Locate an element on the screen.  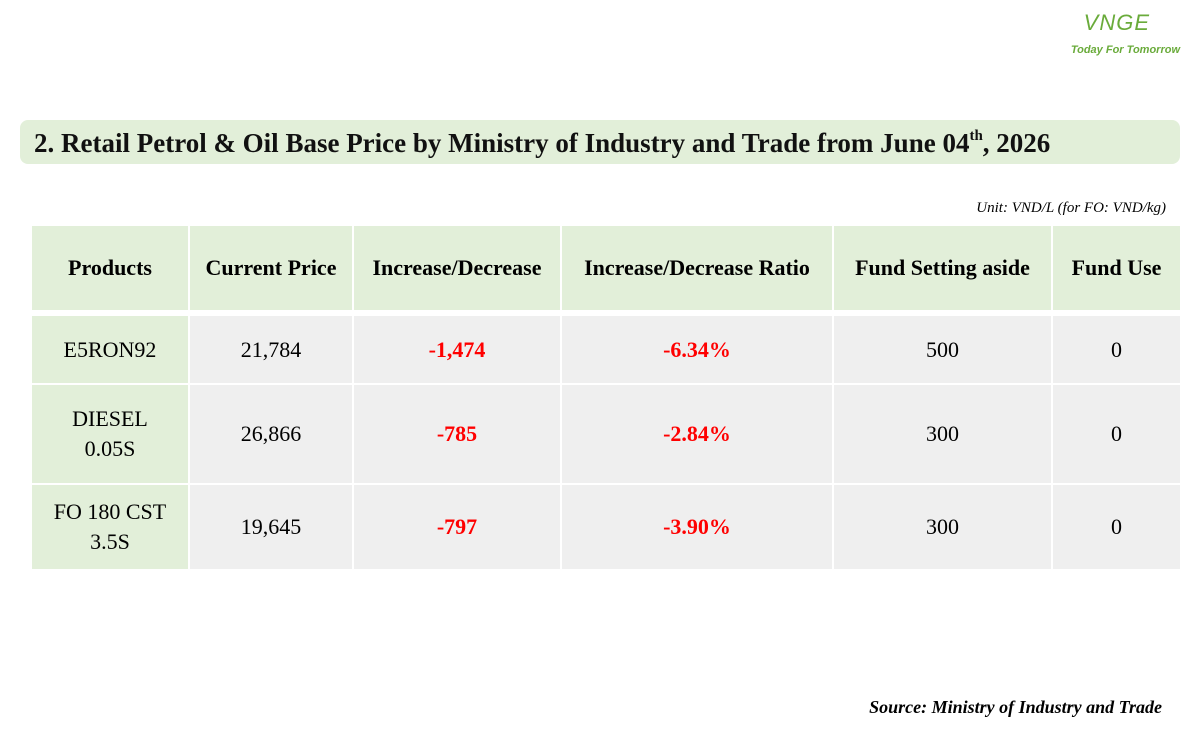
cell-text: FO 180 CST 3.5S is located at coordinates (110, 526).